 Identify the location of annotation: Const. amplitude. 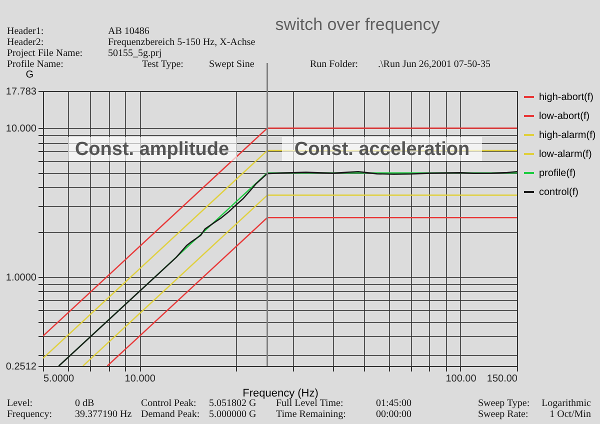
(152, 149).